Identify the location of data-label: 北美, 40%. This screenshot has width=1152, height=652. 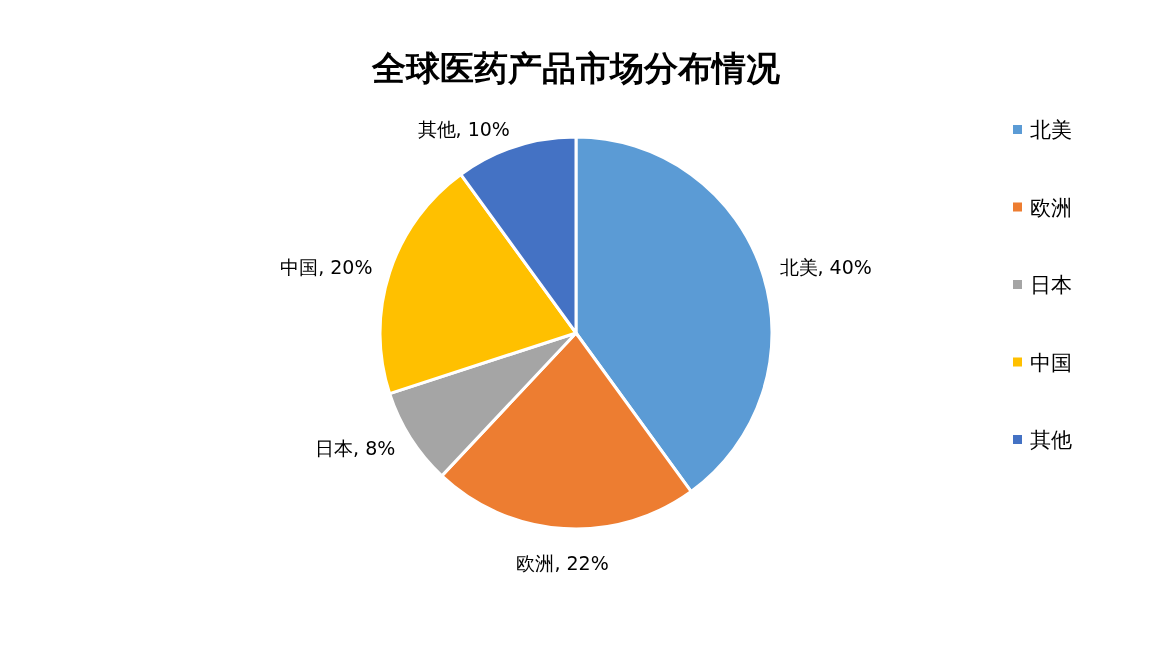
(825, 266).